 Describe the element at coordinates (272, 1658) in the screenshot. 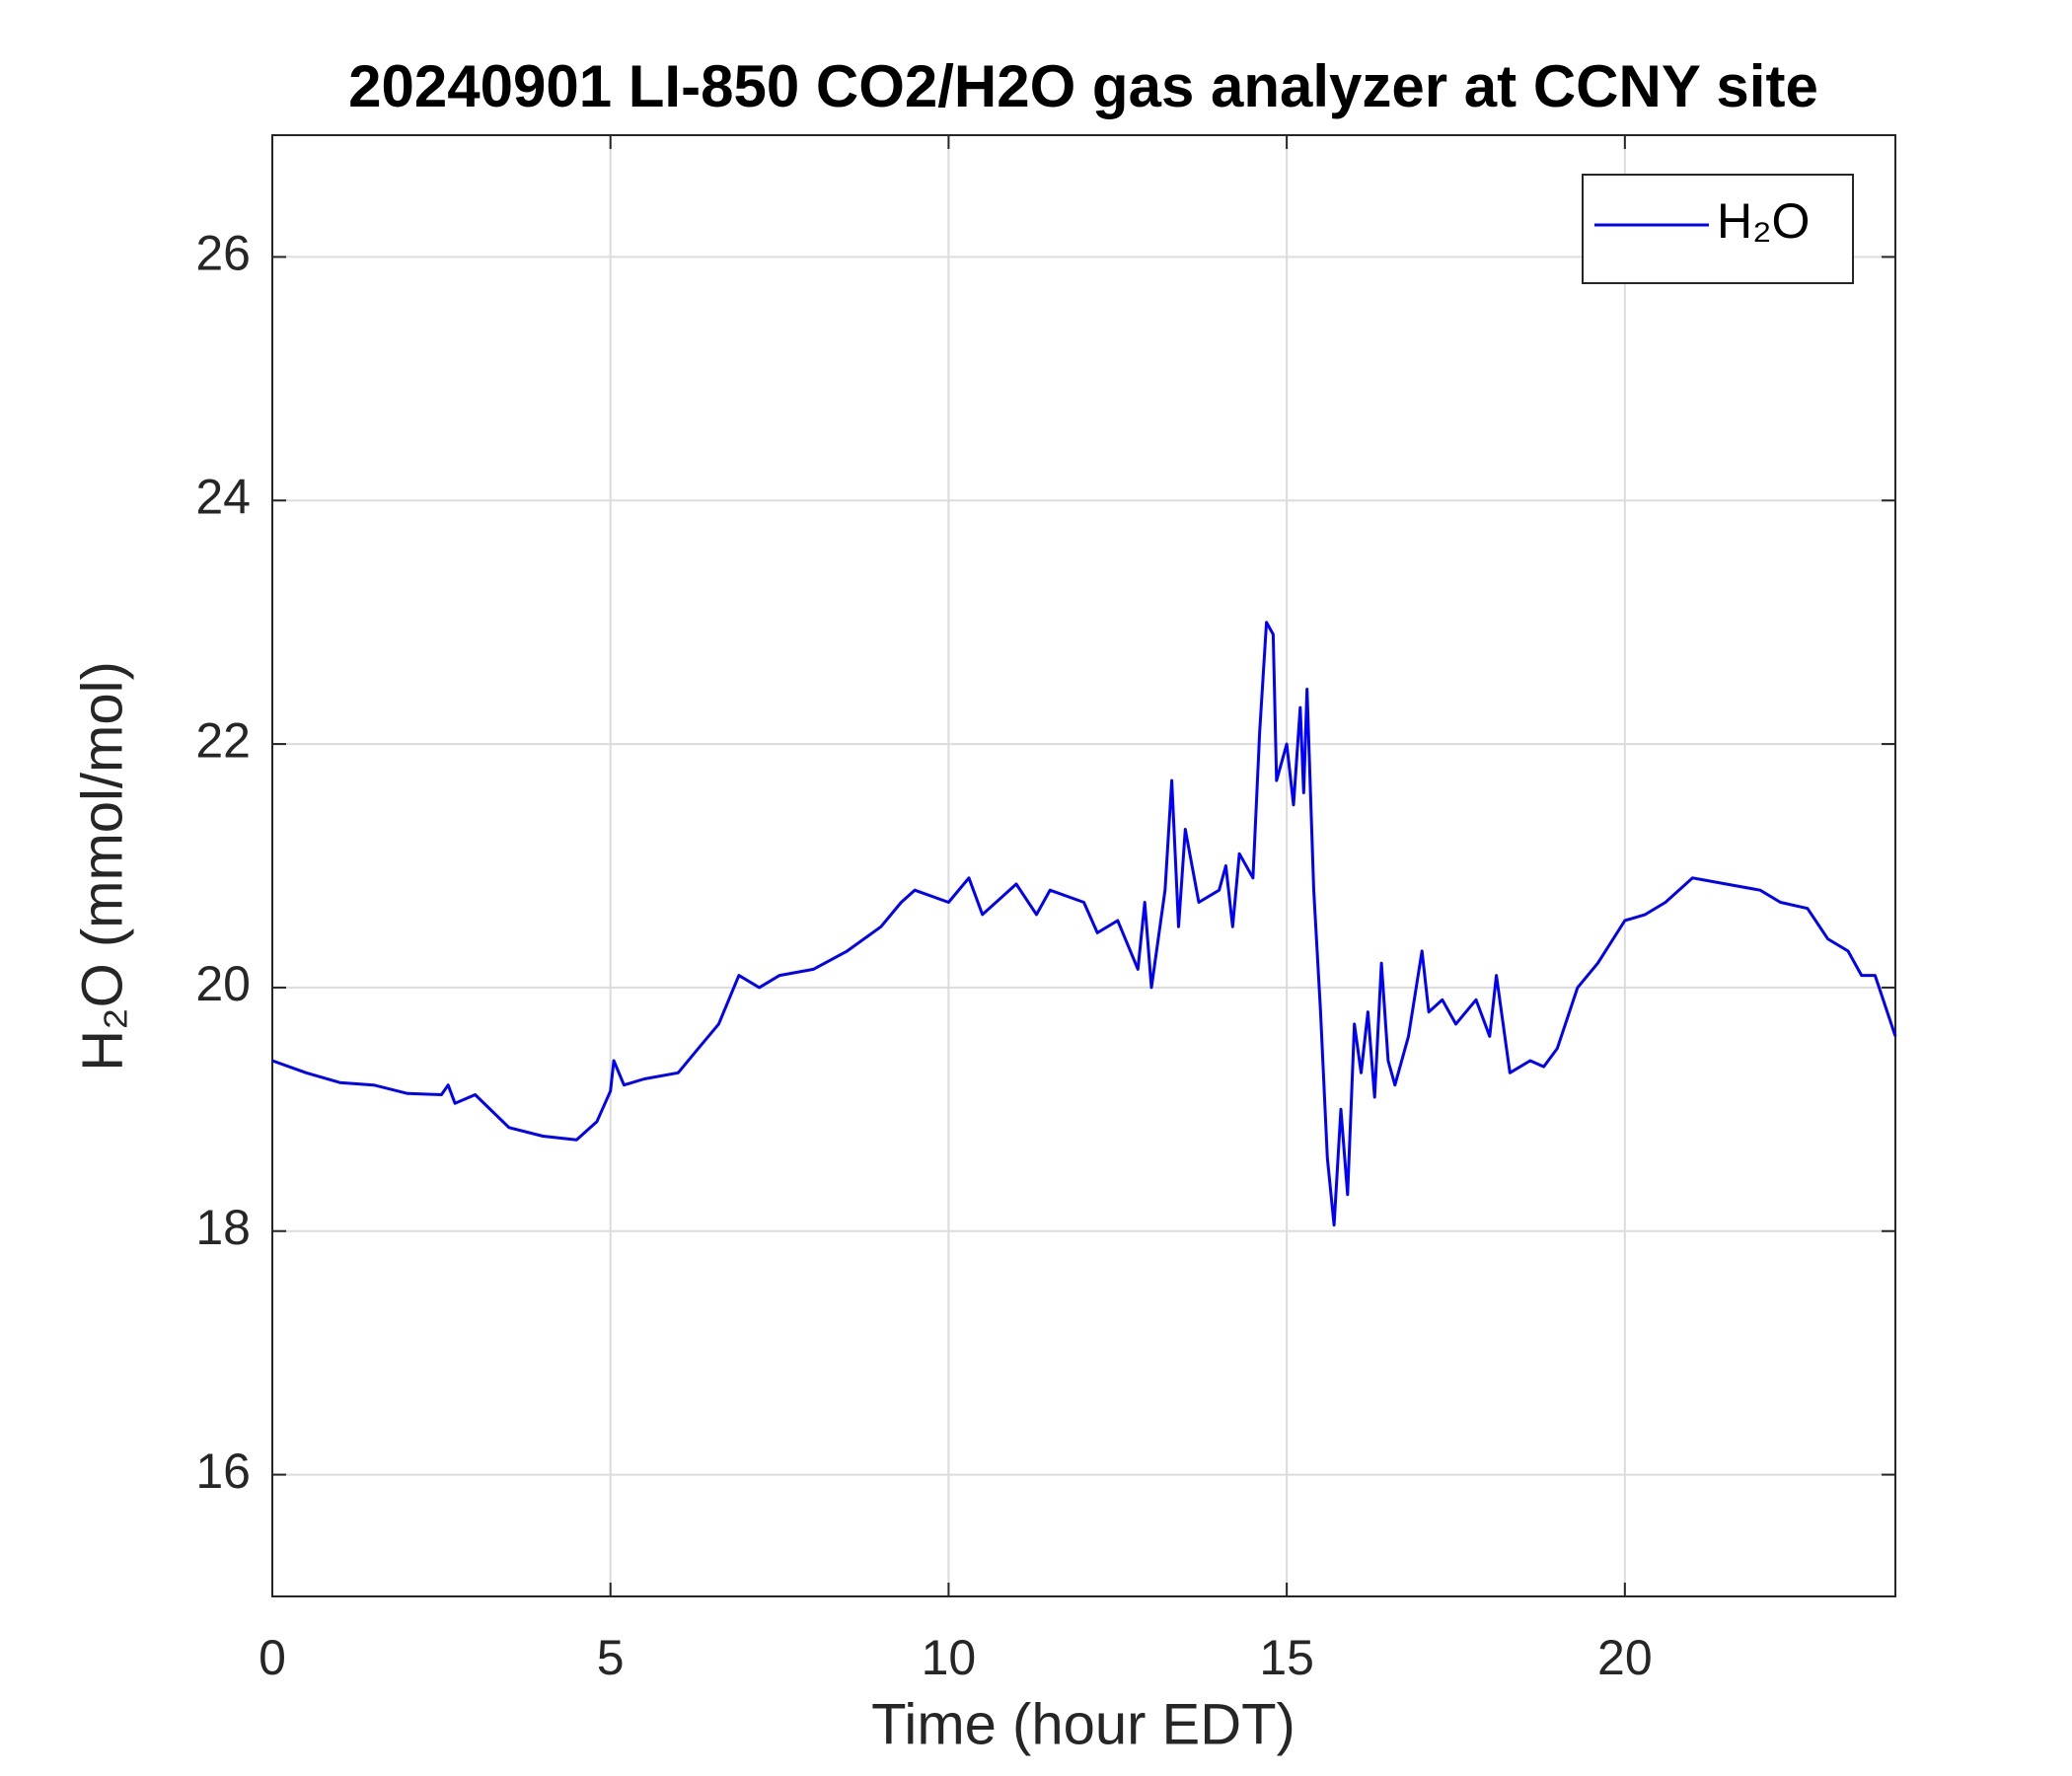

I see `x-tick-label: 0` at that location.